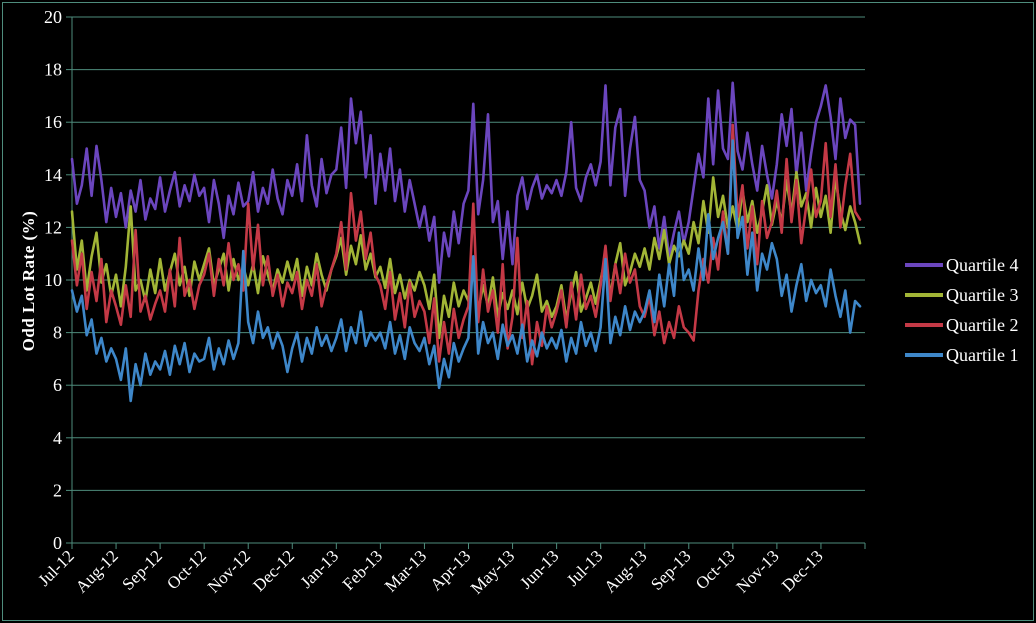  I want to click on x-tick-label: Jun-13, so click(539, 569).